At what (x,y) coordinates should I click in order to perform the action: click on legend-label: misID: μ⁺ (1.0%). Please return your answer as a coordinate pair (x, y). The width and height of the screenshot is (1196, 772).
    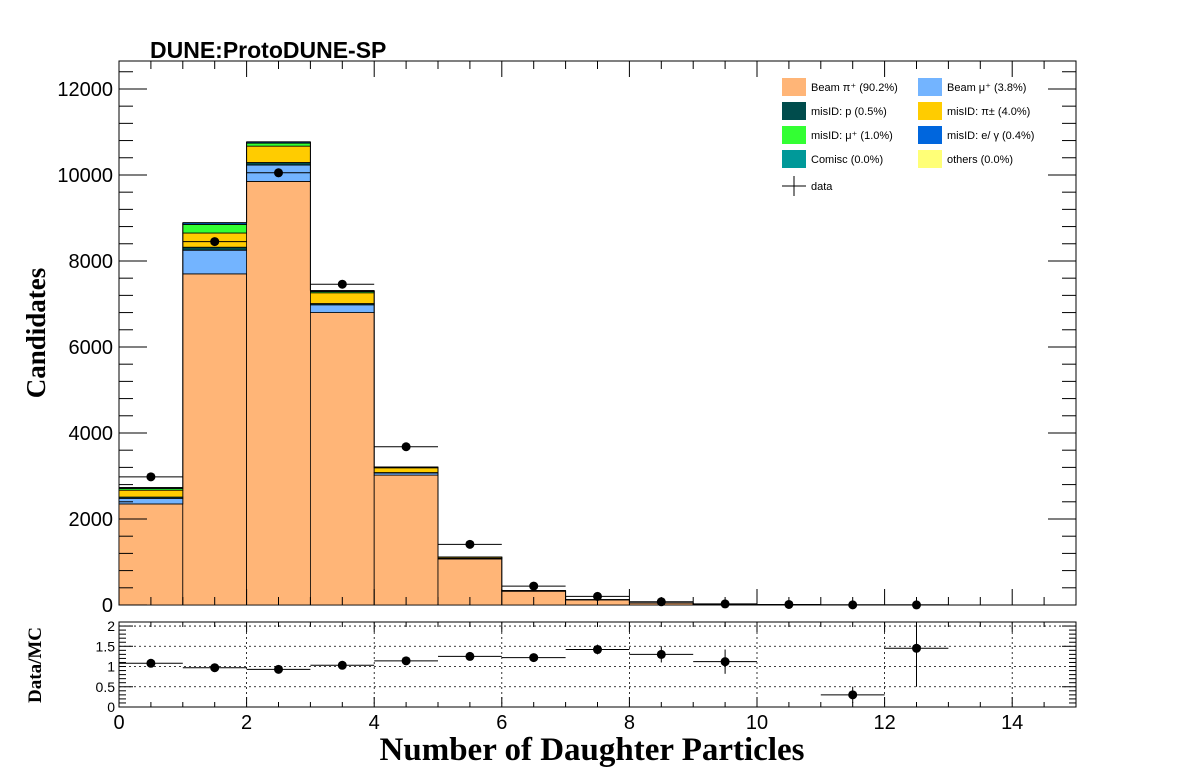
    Looking at the image, I should click on (852, 136).